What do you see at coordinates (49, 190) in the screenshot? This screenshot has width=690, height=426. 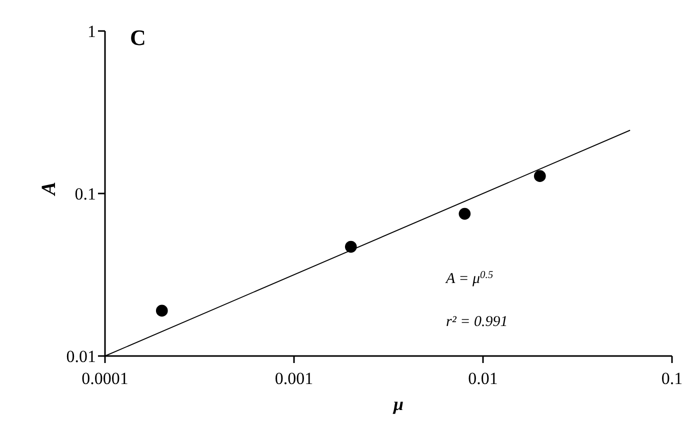 I see `y-axis-title: A` at bounding box center [49, 190].